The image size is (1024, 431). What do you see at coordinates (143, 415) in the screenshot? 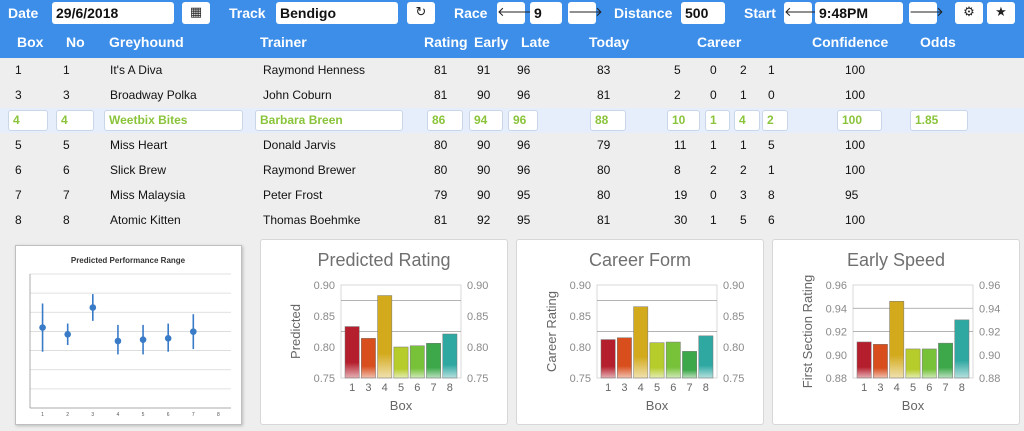
I see `x-tick-label: 5` at bounding box center [143, 415].